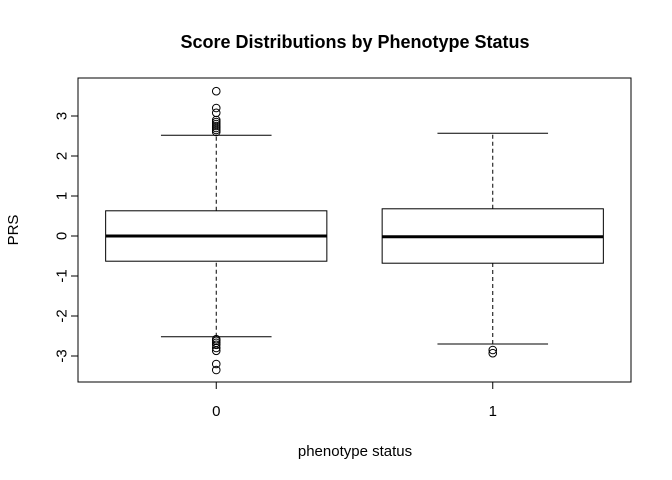 The height and width of the screenshot is (480, 672). Describe the element at coordinates (61, 156) in the screenshot. I see `y-tick-label: 2` at that location.